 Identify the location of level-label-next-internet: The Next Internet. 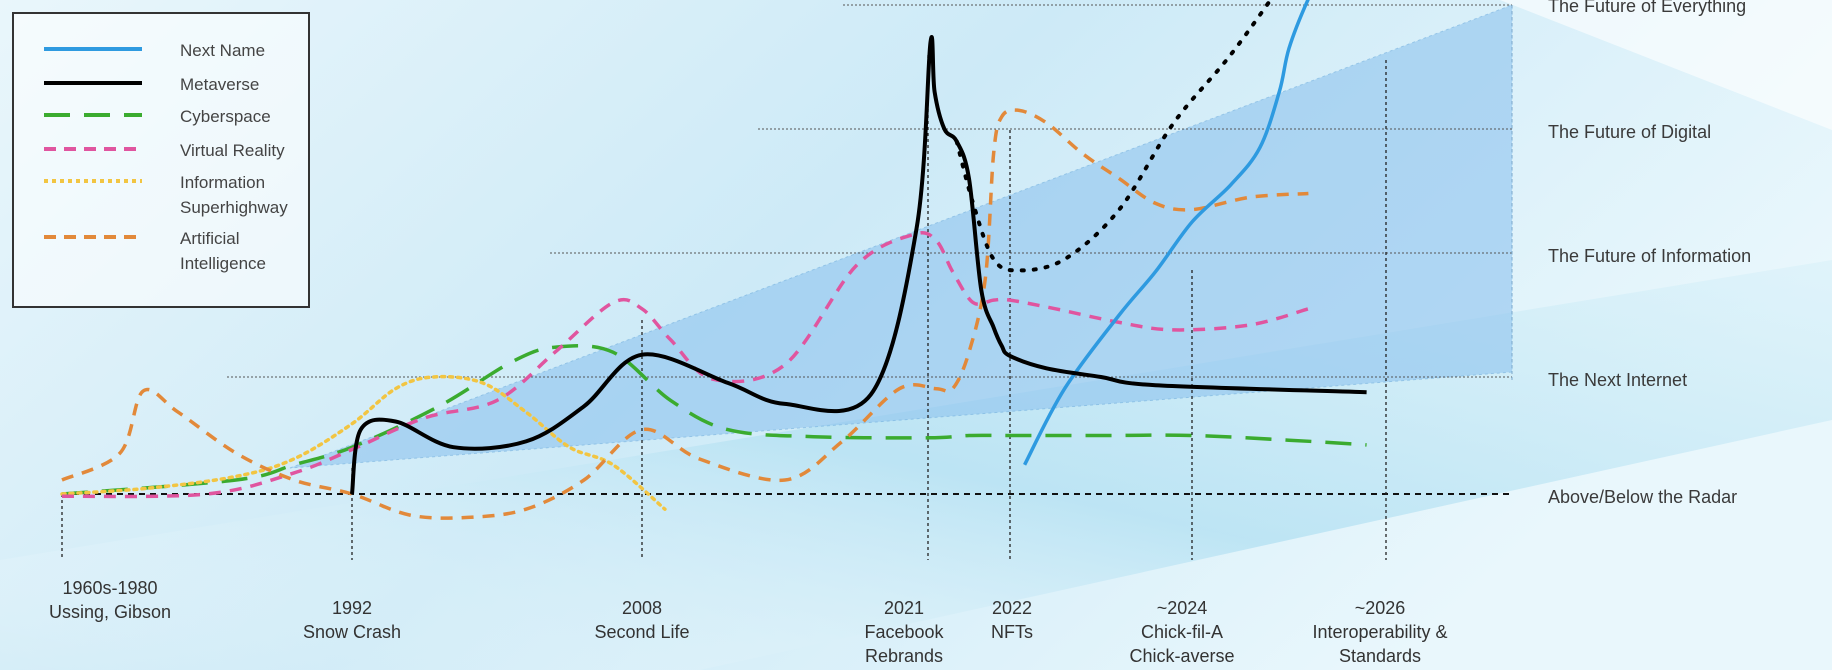
(1618, 380).